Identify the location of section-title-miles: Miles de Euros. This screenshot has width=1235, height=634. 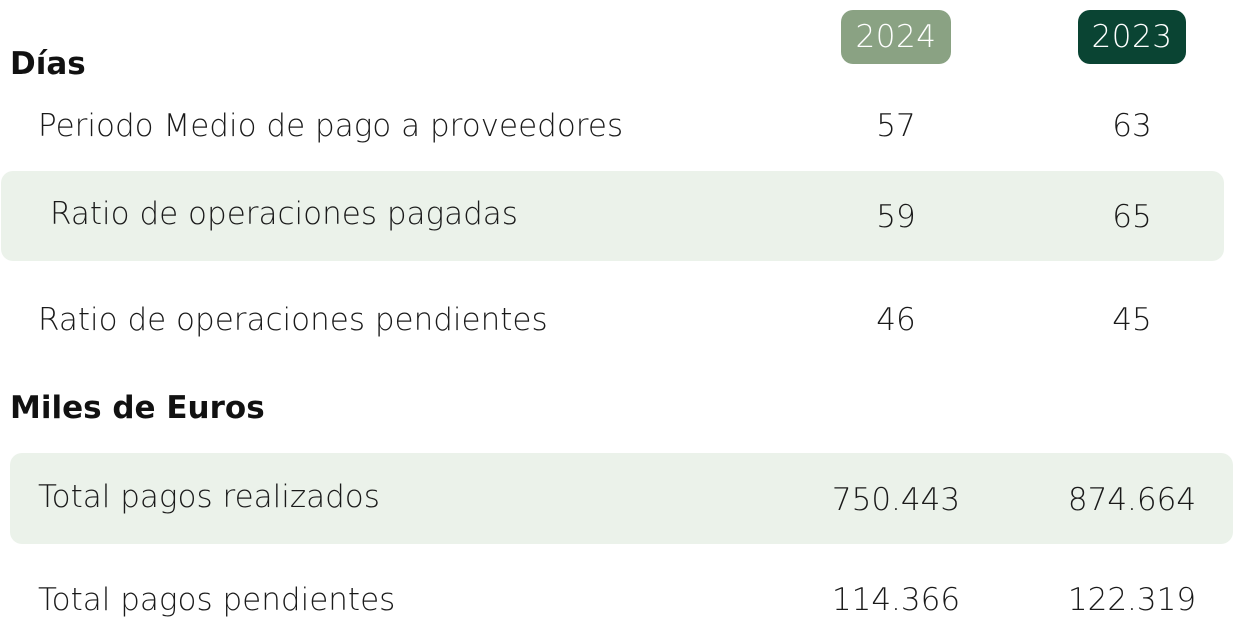
(137, 408).